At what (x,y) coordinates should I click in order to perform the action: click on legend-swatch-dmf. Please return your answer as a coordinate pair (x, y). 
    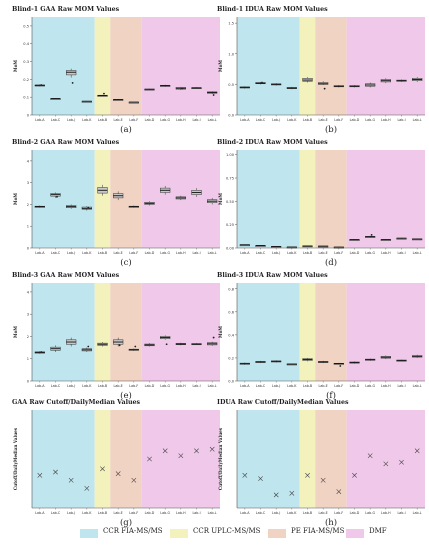
    Looking at the image, I should click on (355, 533).